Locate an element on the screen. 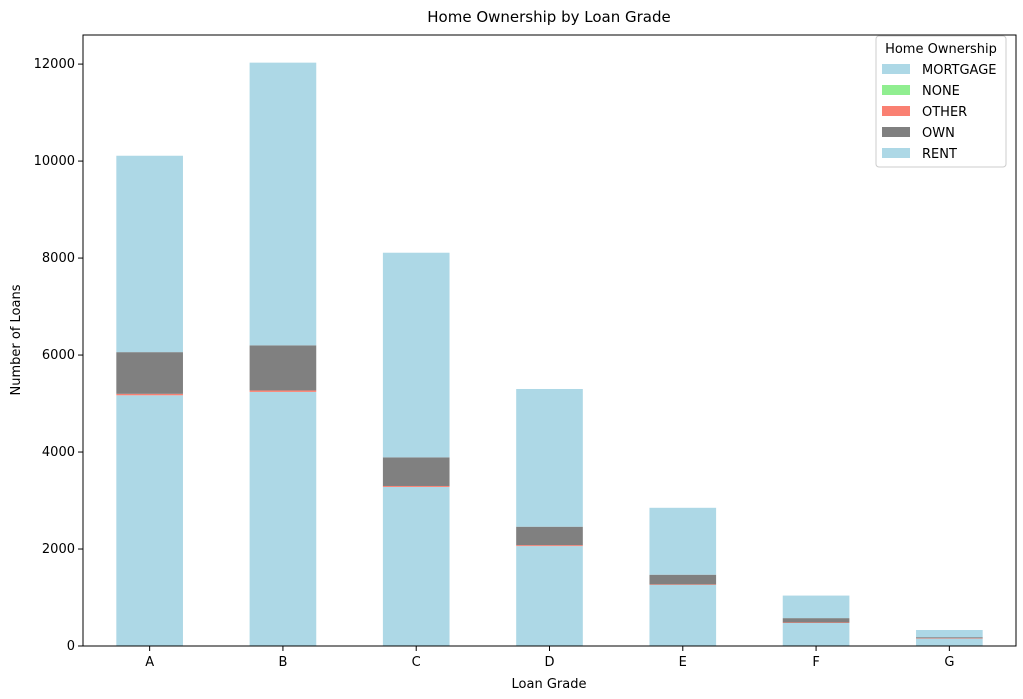 The image size is (1023, 699). bar-G-own is located at coordinates (949, 638).